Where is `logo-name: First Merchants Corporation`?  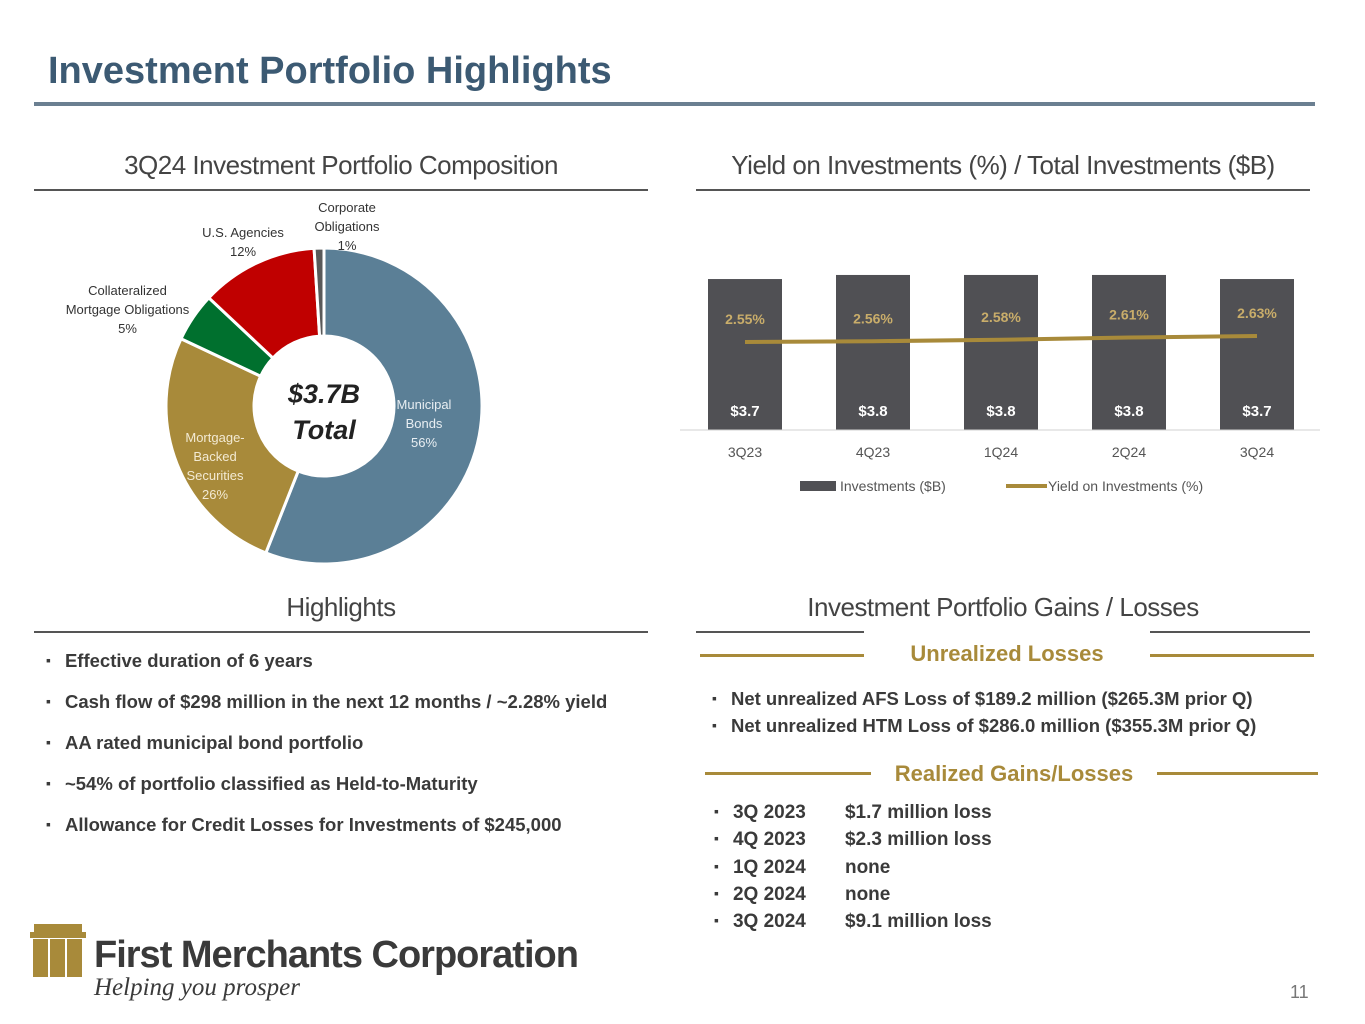
logo-name: First Merchants Corporation is located at coordinates (336, 955).